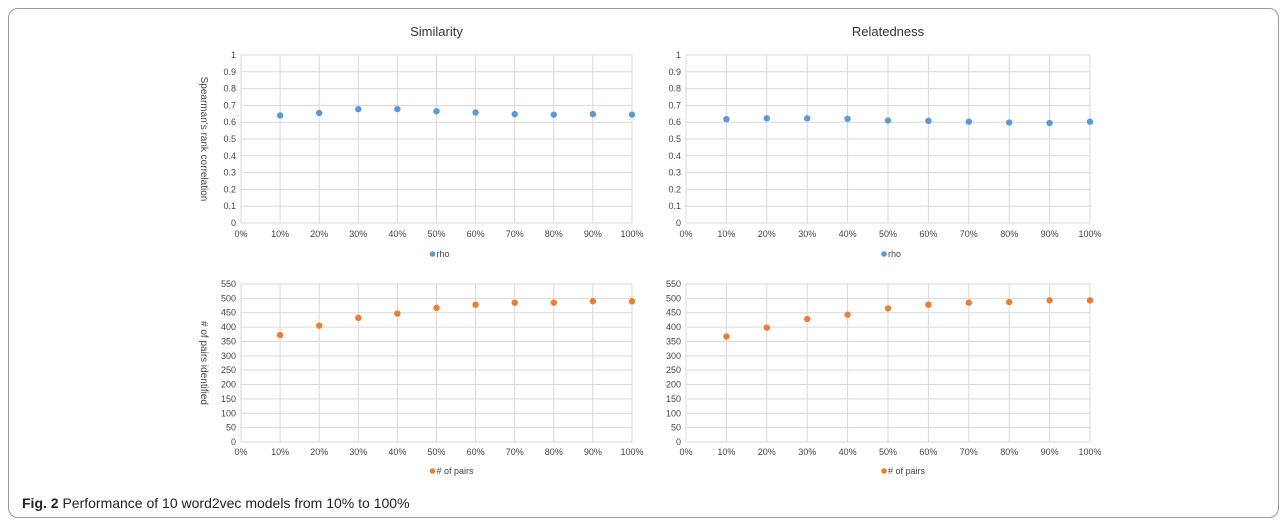 This screenshot has width=1287, height=526. I want to click on y-tick-label: 0.8, so click(229, 89).